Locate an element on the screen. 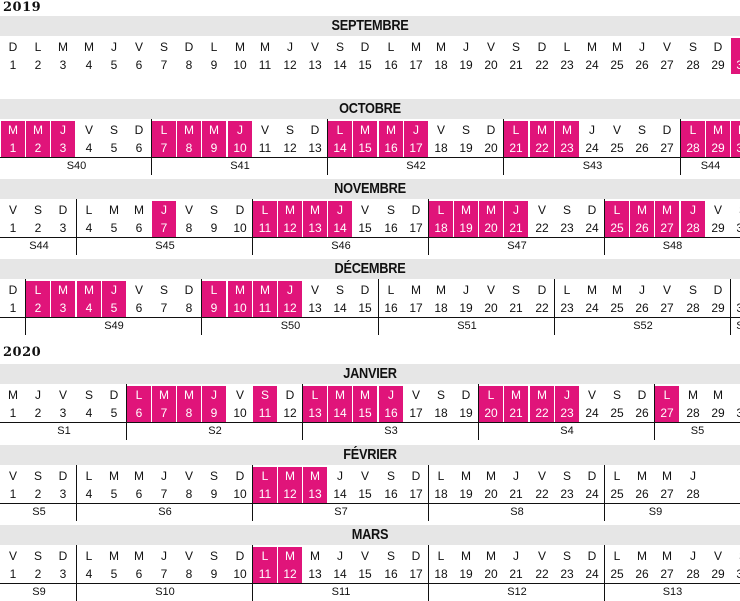 This screenshot has height=601, width=740. day-number: 19 is located at coordinates (466, 65).